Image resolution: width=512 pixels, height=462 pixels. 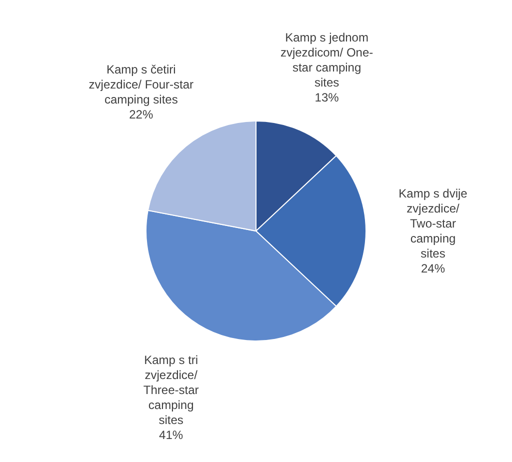 I want to click on slice-label: Kamp s četiri zvjezdice/ Four-star camping sites, so click(x=141, y=84).